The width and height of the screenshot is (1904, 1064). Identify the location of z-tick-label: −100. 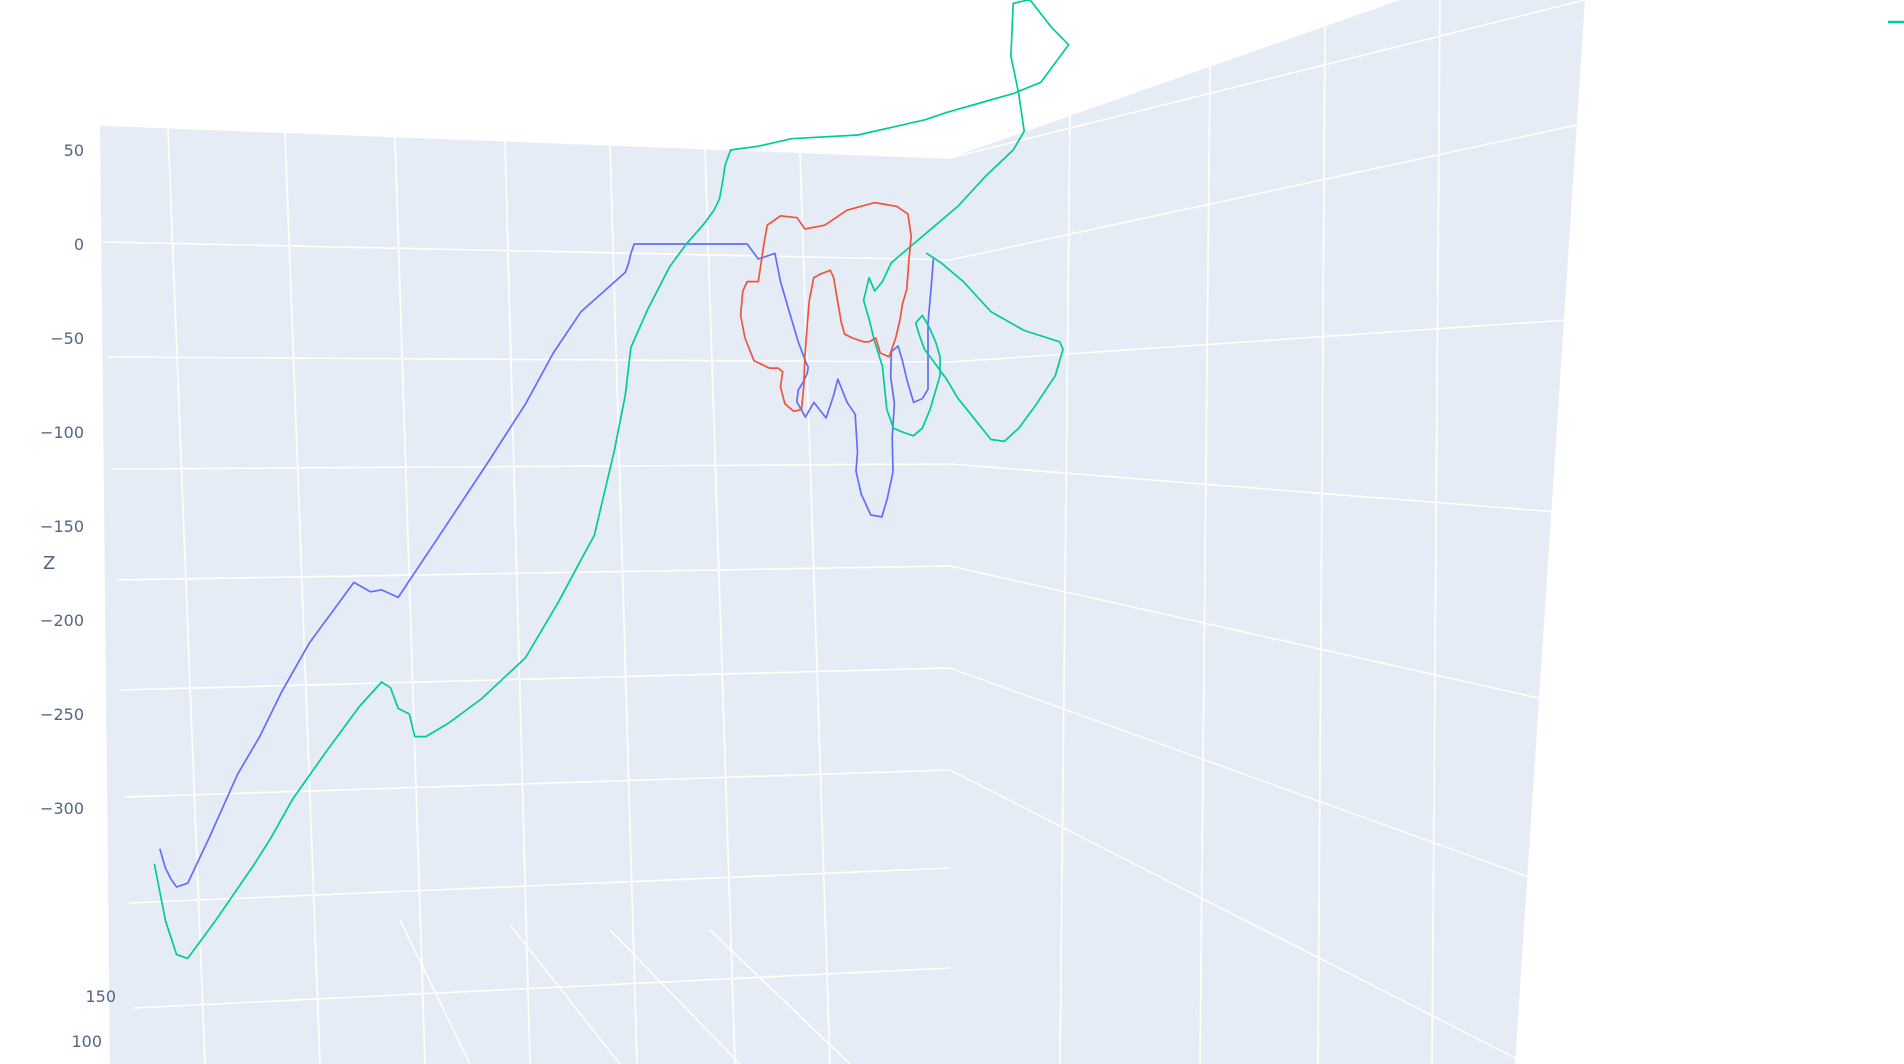
(62, 432).